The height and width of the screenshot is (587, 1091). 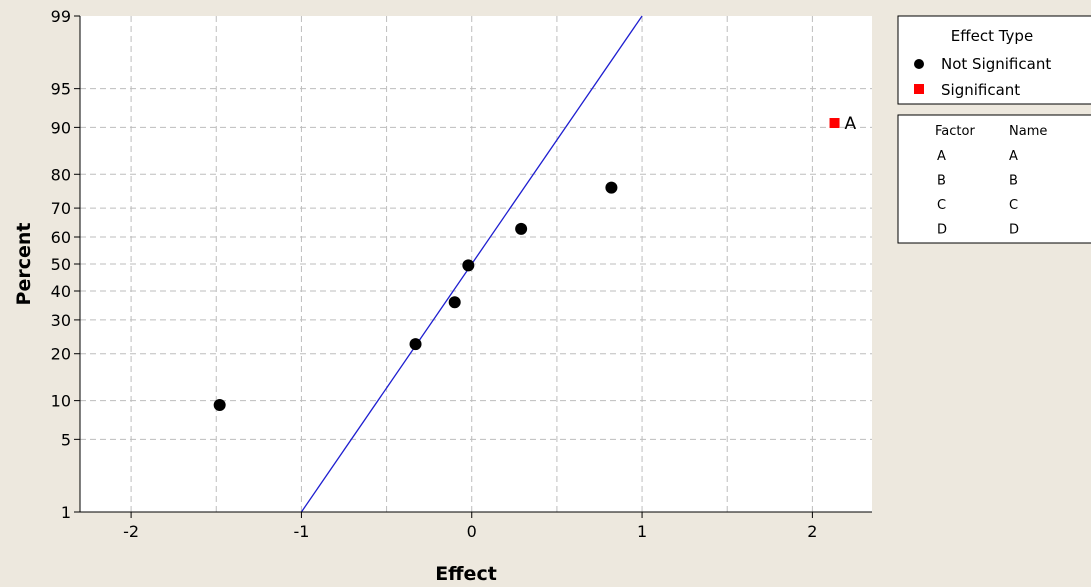 What do you see at coordinates (61, 320) in the screenshot?
I see `y-tick-label: 30` at bounding box center [61, 320].